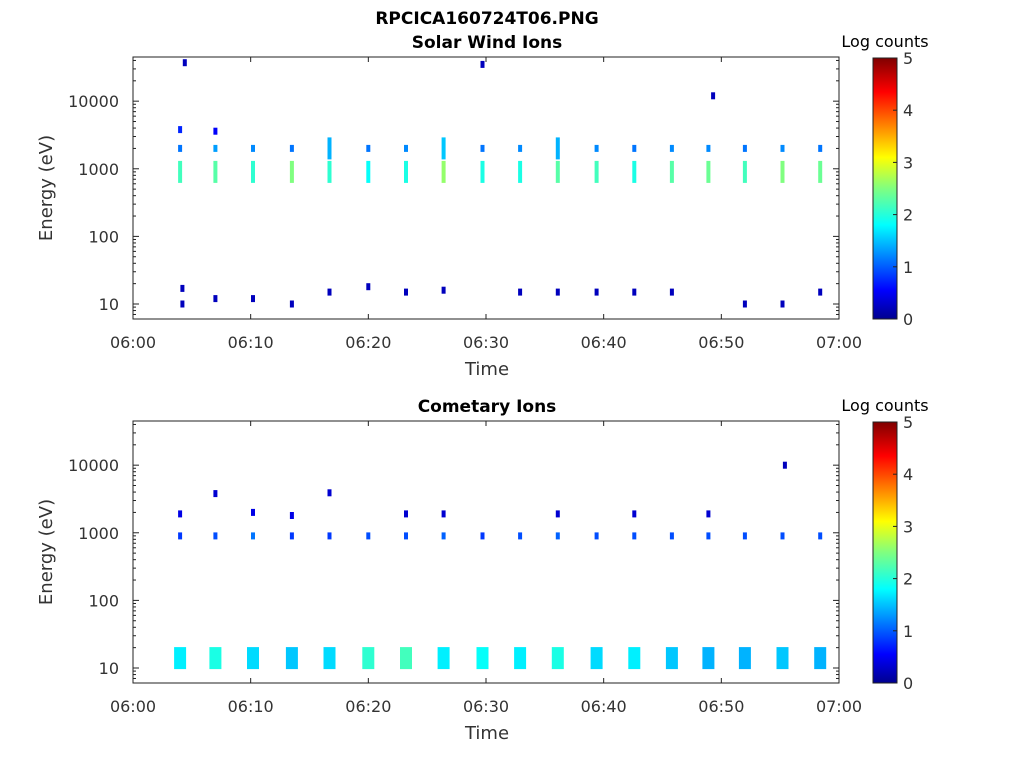 The height and width of the screenshot is (768, 1024). What do you see at coordinates (486, 19) in the screenshot?
I see `figure-title: RPCICA160724T06.PNG` at bounding box center [486, 19].